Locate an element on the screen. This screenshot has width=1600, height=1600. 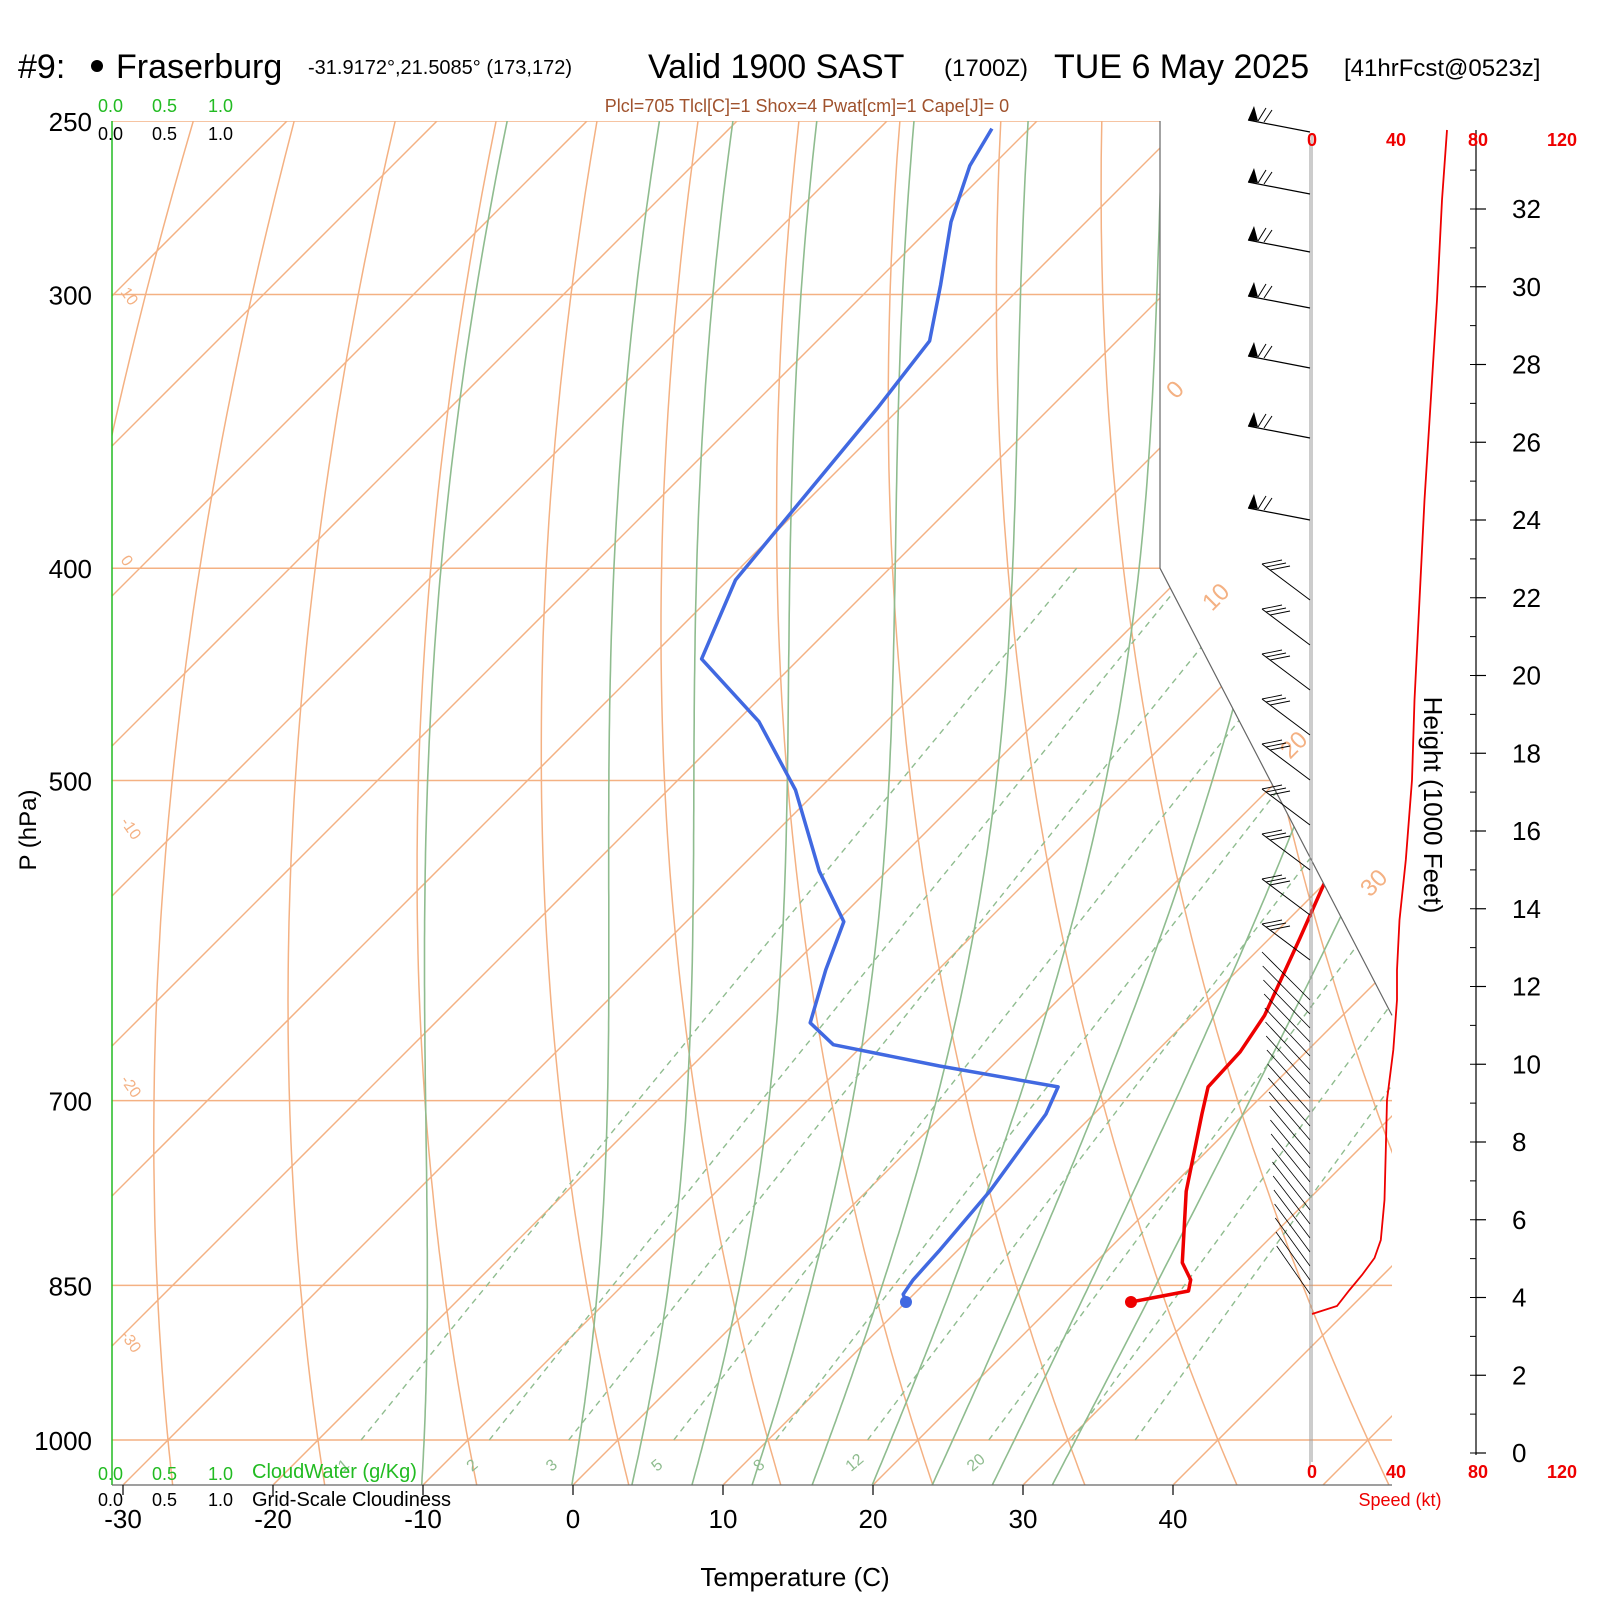
pressure-tick-label: 850 is located at coordinates (70, 1286).